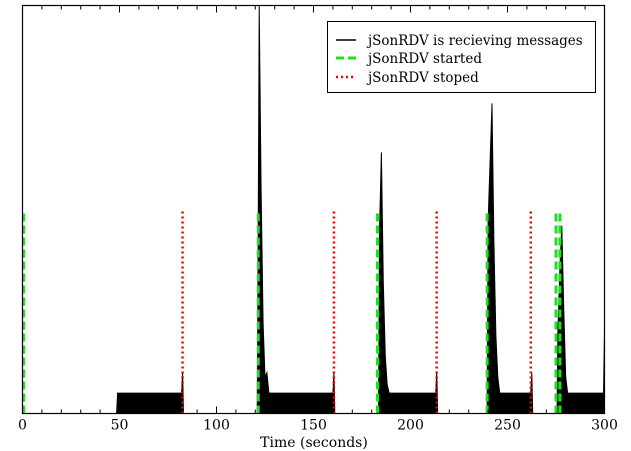 The image size is (631, 451). I want to click on legend-label-receiving: jSonRDV is recieving messages, so click(474, 41).